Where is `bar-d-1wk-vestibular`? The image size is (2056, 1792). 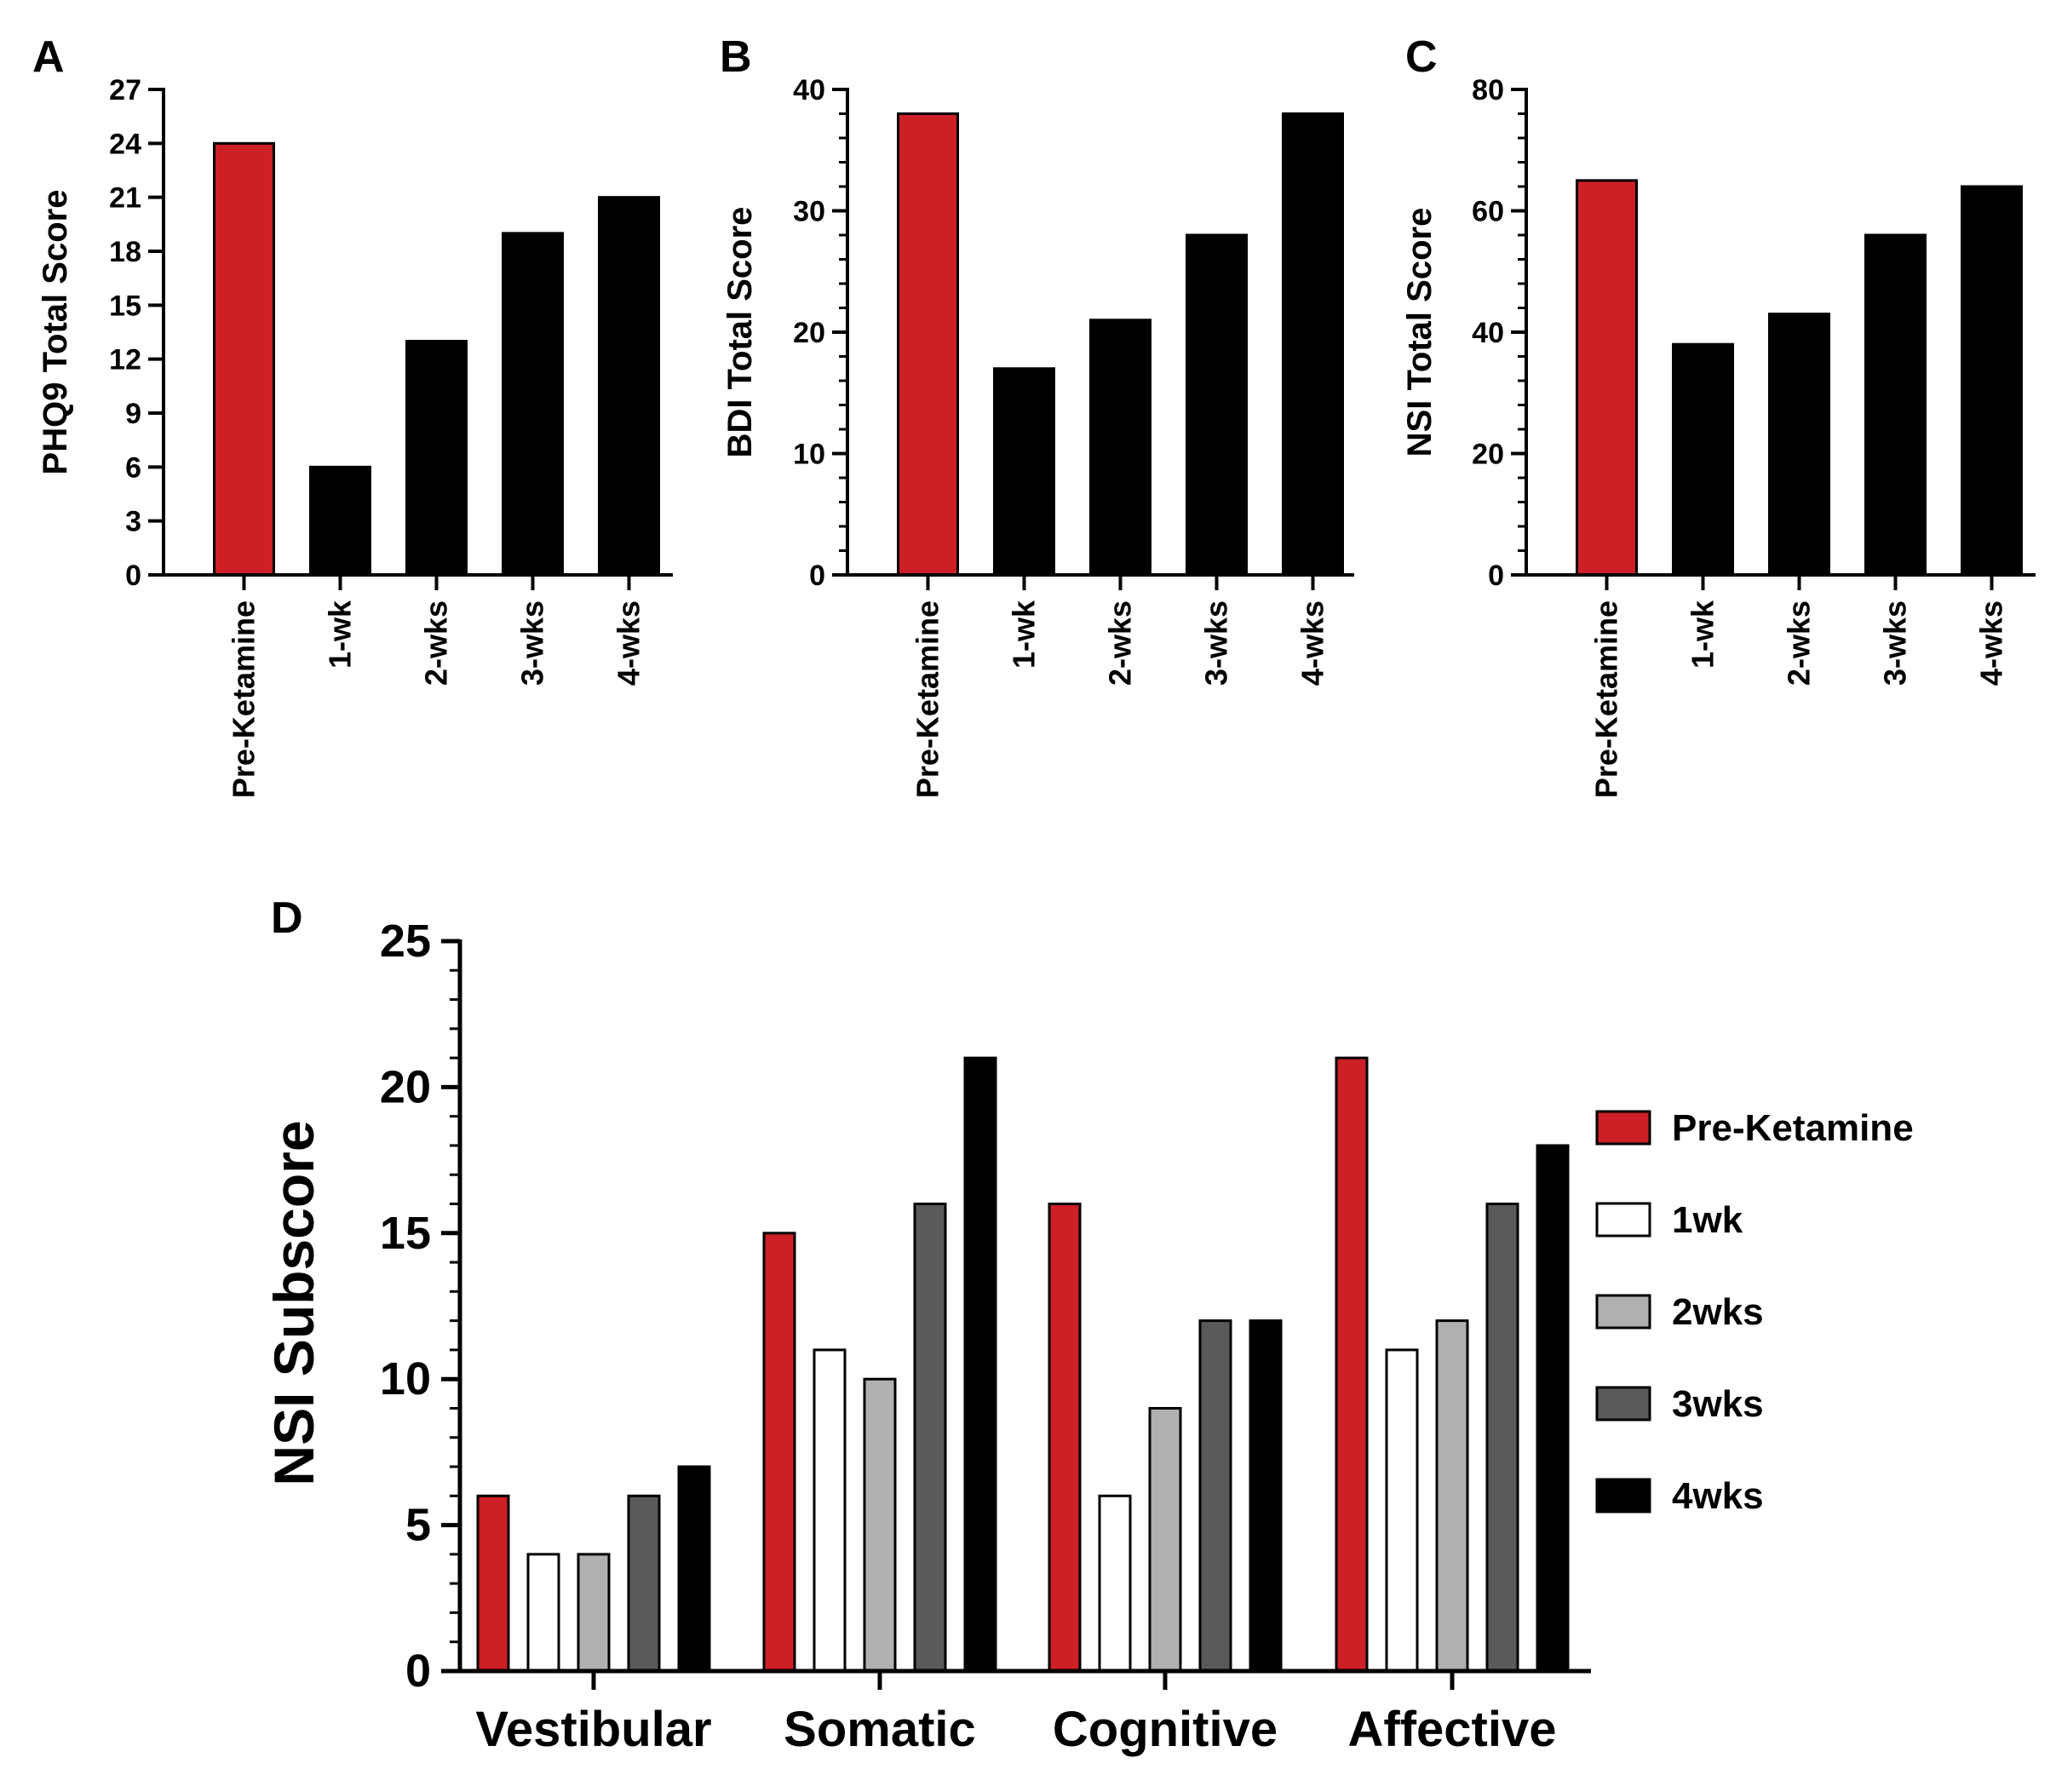 bar-d-1wk-vestibular is located at coordinates (543, 1613).